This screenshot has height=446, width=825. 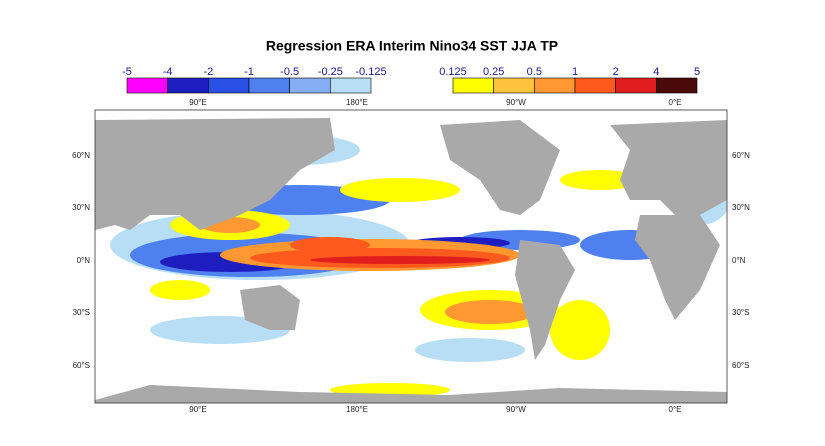 What do you see at coordinates (453, 72) in the screenshot?
I see `colorbar-label: 0.125` at bounding box center [453, 72].